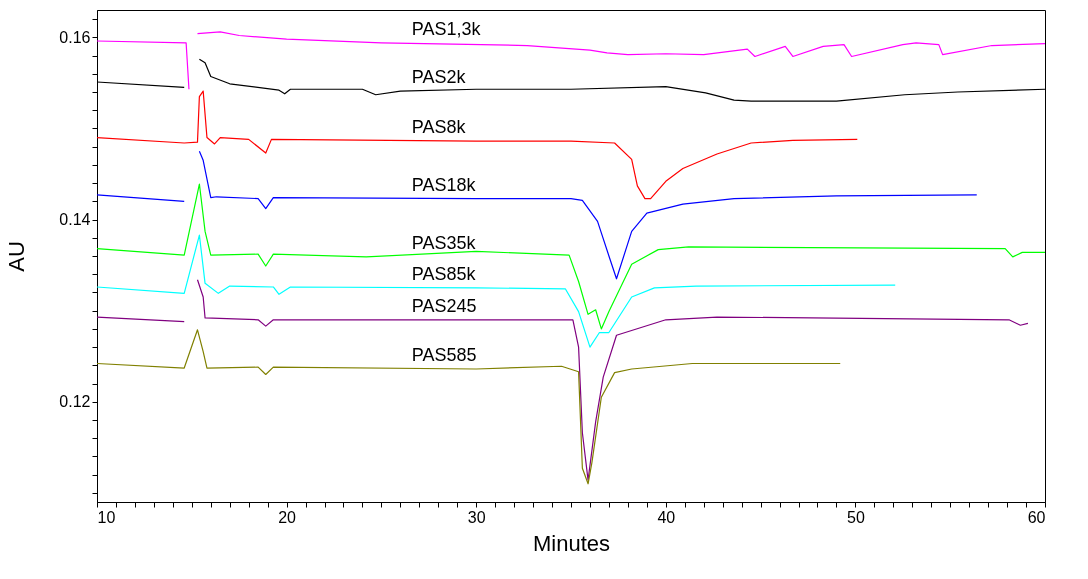 This screenshot has height=579, width=1088. I want to click on x-axis-title: Minutes, so click(571, 543).